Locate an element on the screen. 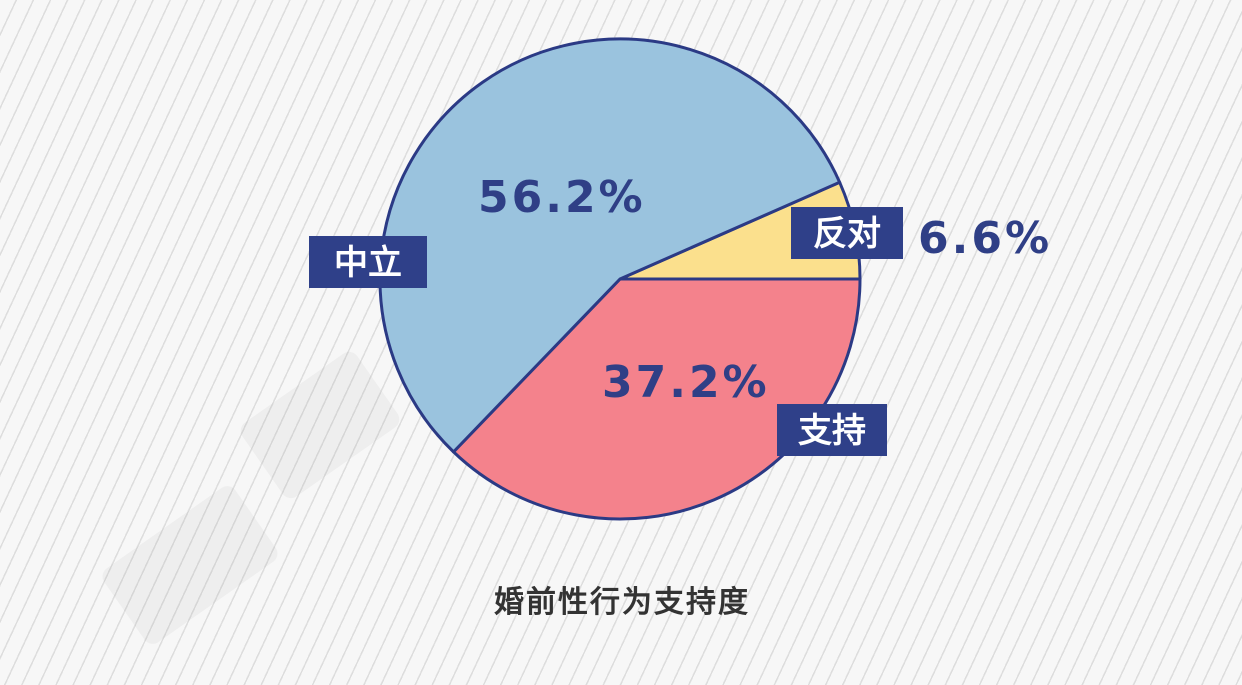 This screenshot has height=685, width=1242. category-tag-oppose-label: 反对 is located at coordinates (847, 234).